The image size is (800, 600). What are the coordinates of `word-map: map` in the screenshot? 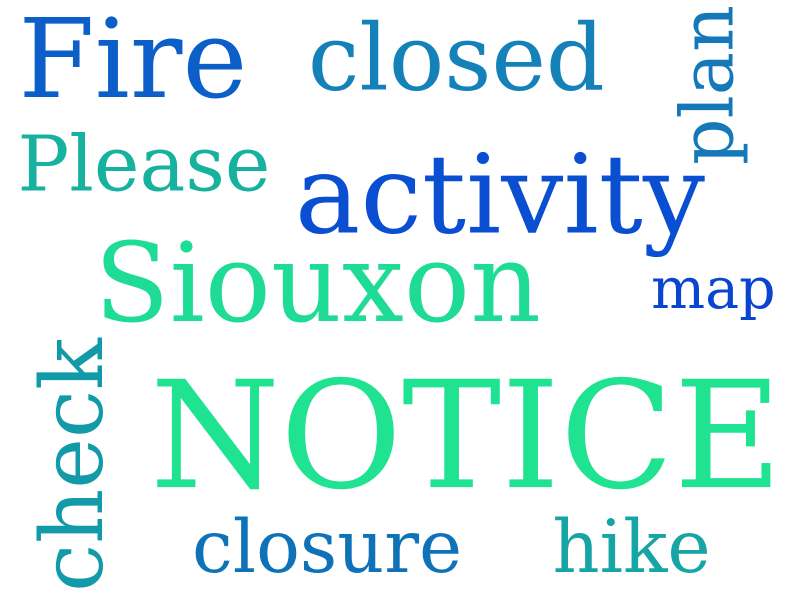 It's located at (713, 288).